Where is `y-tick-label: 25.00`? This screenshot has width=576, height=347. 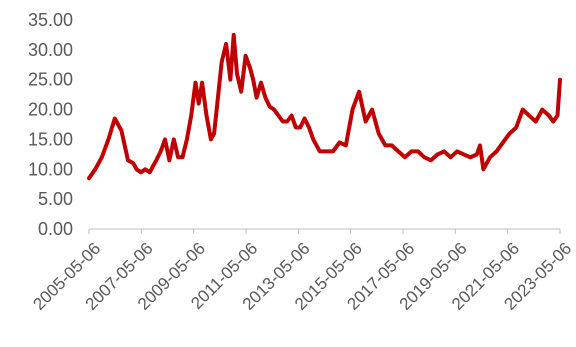
y-tick-label: 25.00 is located at coordinates (50, 80).